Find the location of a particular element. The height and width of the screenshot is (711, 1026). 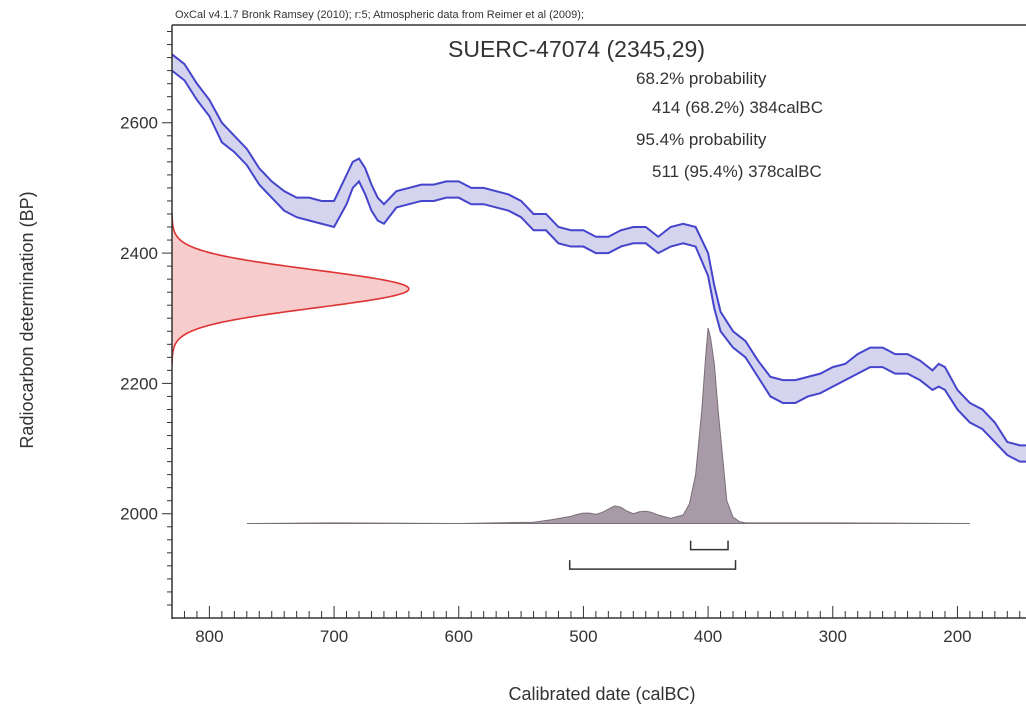

summary-line-2: 414 (68.2%) 384calBC is located at coordinates (737, 107).